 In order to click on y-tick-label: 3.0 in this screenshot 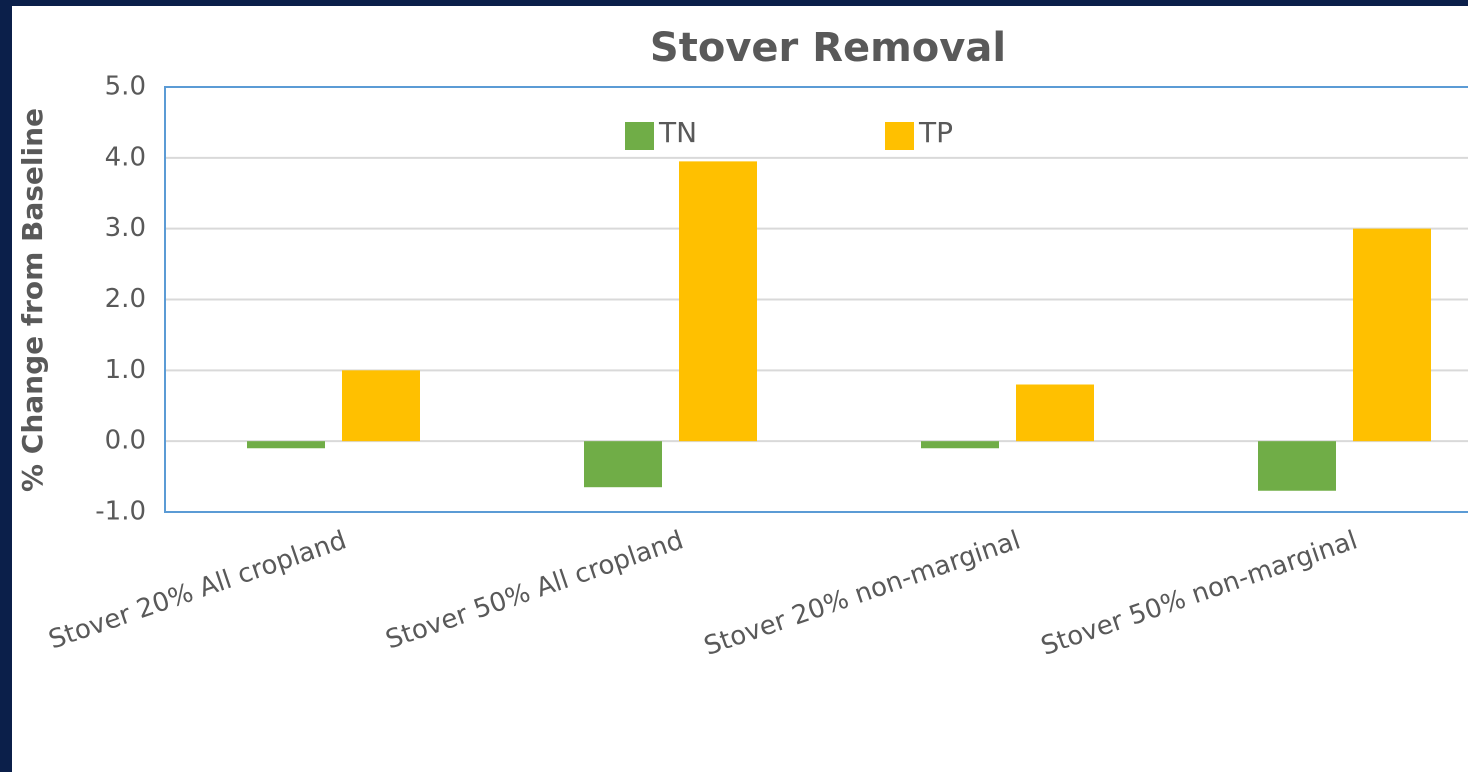, I will do `click(125, 228)`.